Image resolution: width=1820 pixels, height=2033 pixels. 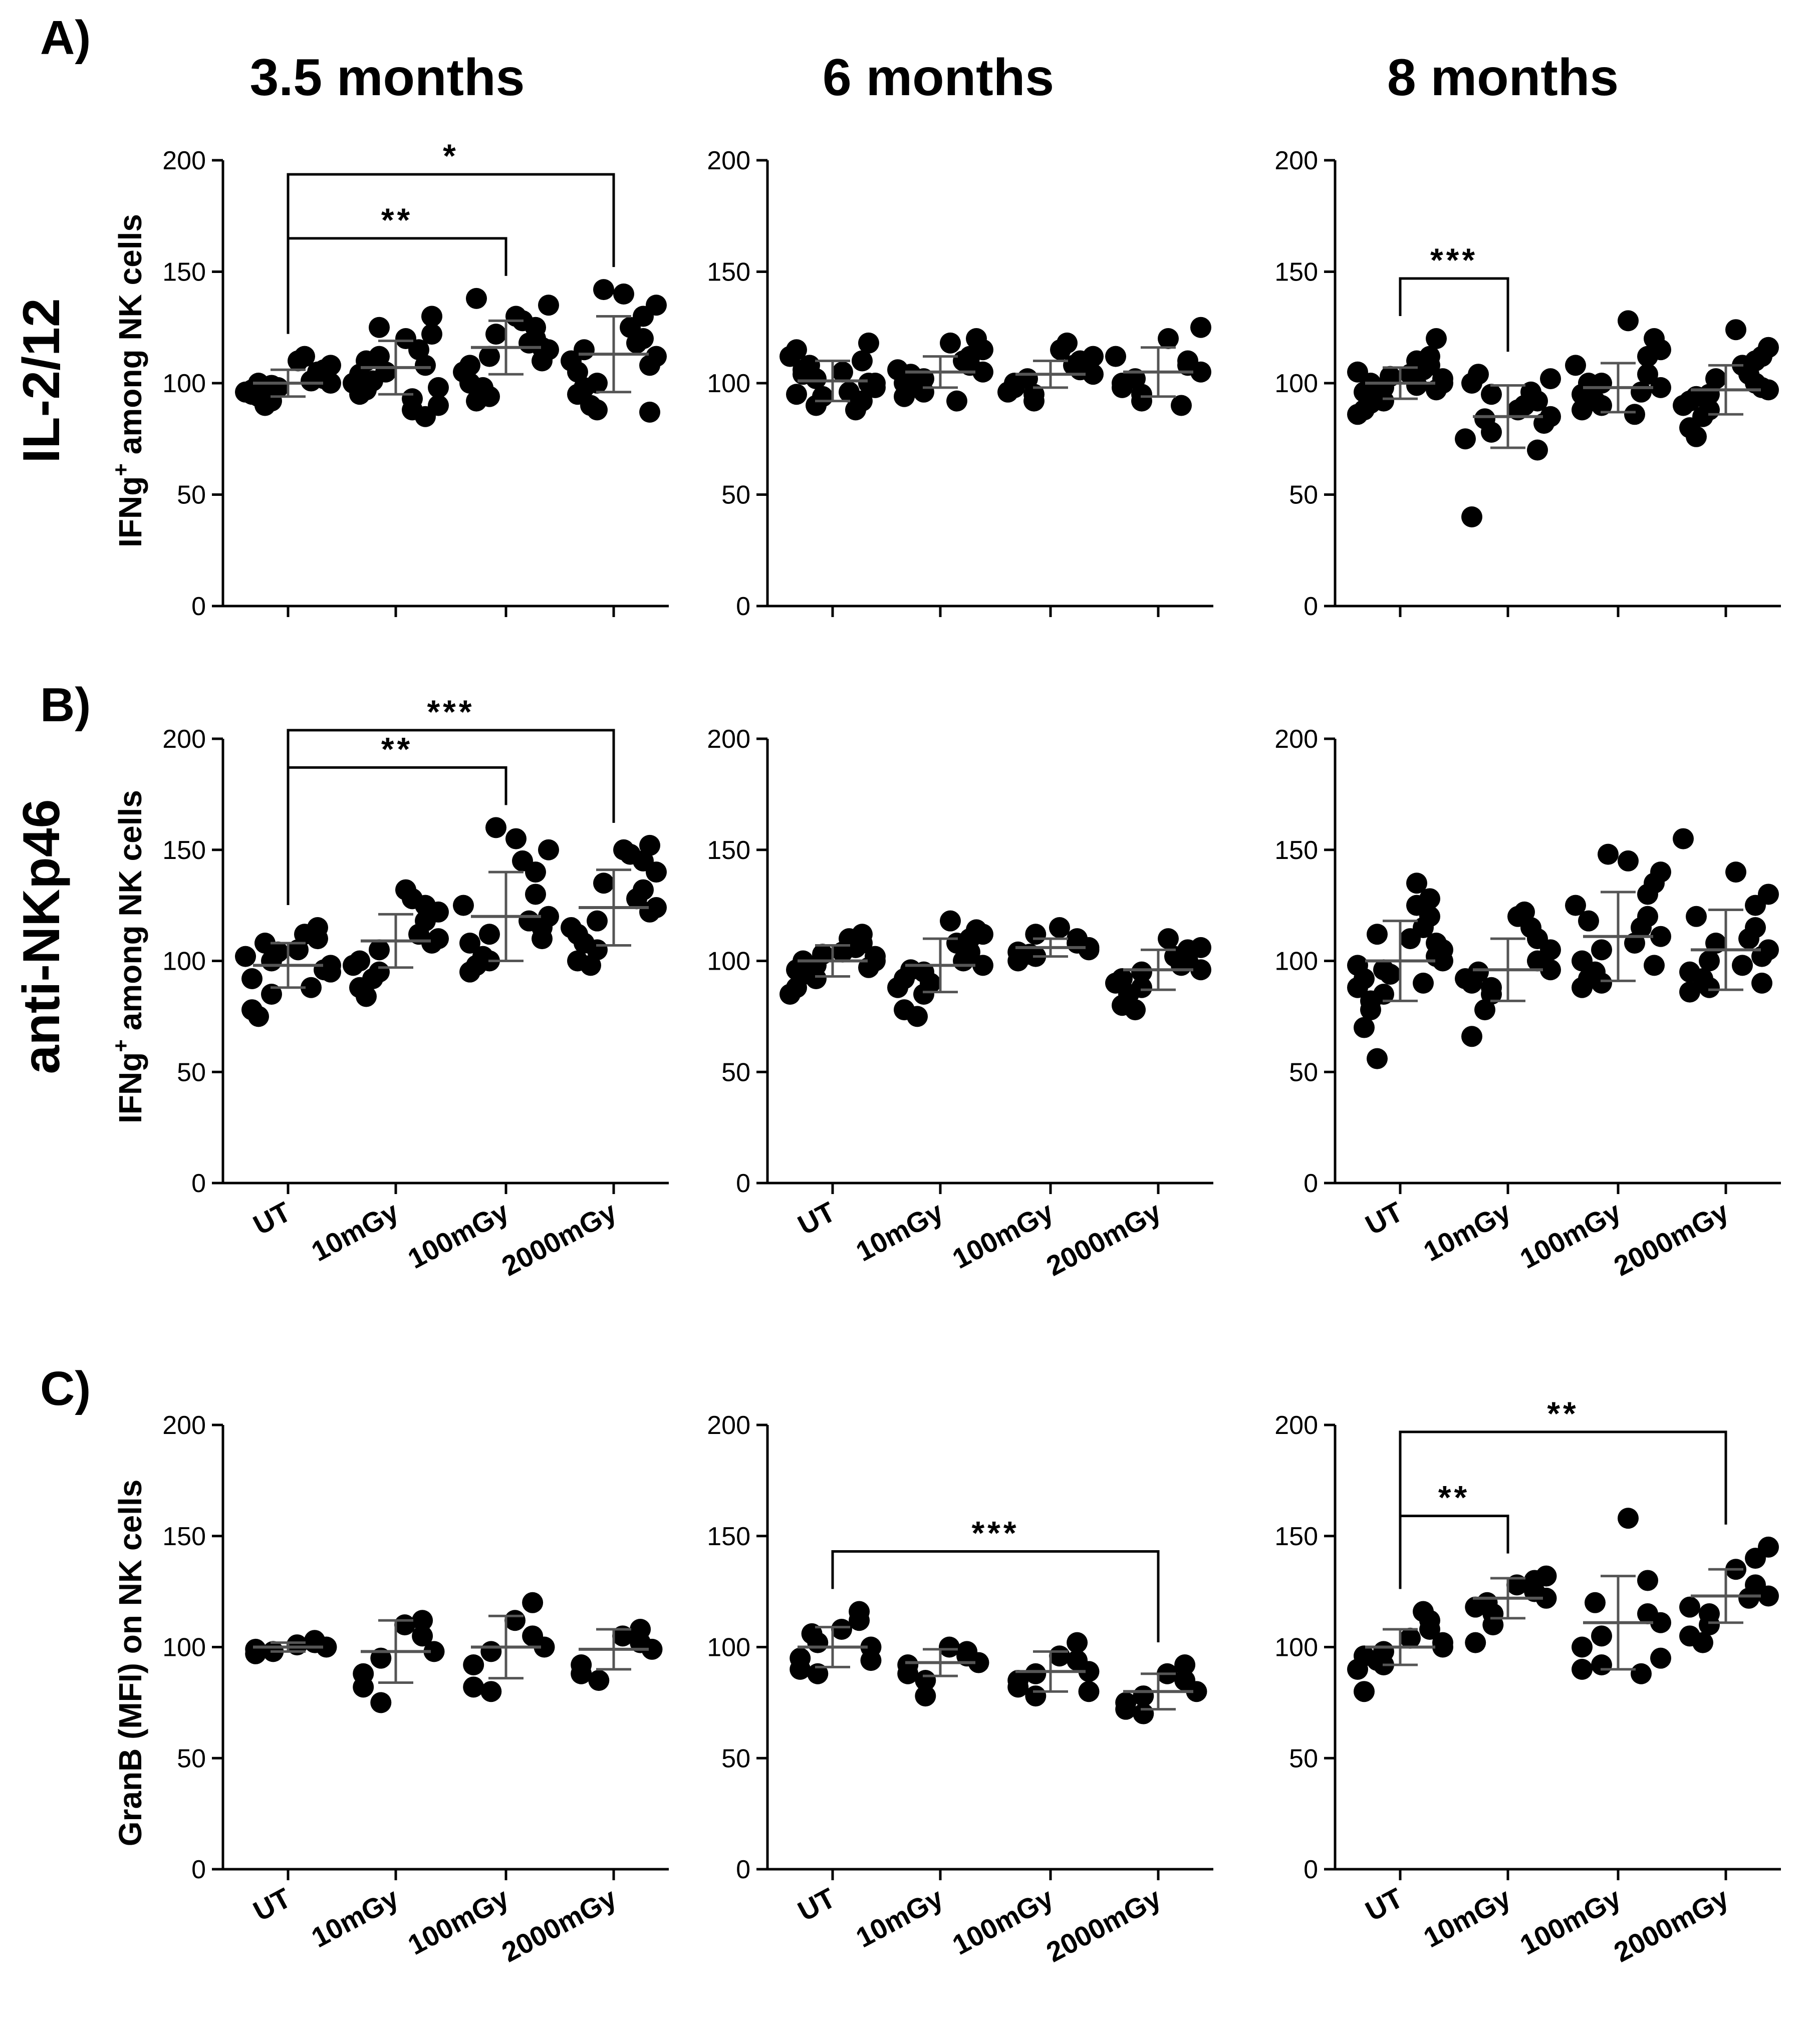 What do you see at coordinates (65, 1388) in the screenshot?
I see `panel-letter-c: C)` at bounding box center [65, 1388].